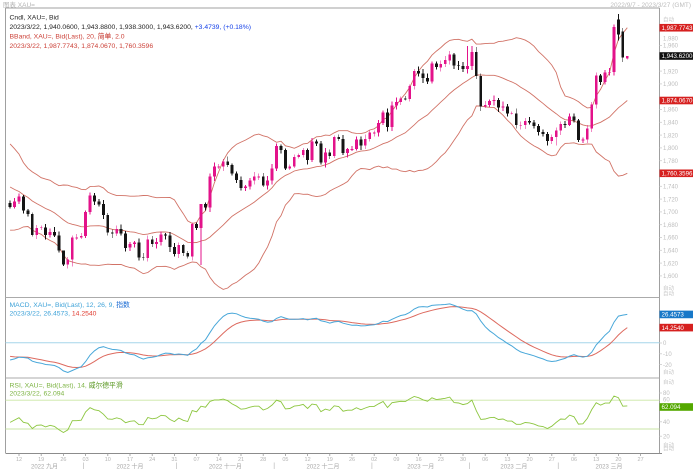 Image resolution: width=693 pixels, height=475 pixels. I want to click on svg-text: 1,740, so click(671, 188).